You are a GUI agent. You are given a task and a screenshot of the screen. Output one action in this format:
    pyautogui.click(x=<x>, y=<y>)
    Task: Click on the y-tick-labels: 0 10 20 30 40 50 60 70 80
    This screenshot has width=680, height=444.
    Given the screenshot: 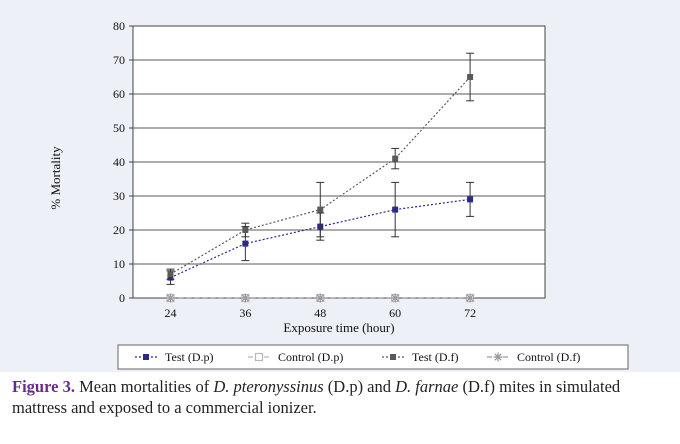 What is the action you would take?
    pyautogui.click(x=119, y=162)
    